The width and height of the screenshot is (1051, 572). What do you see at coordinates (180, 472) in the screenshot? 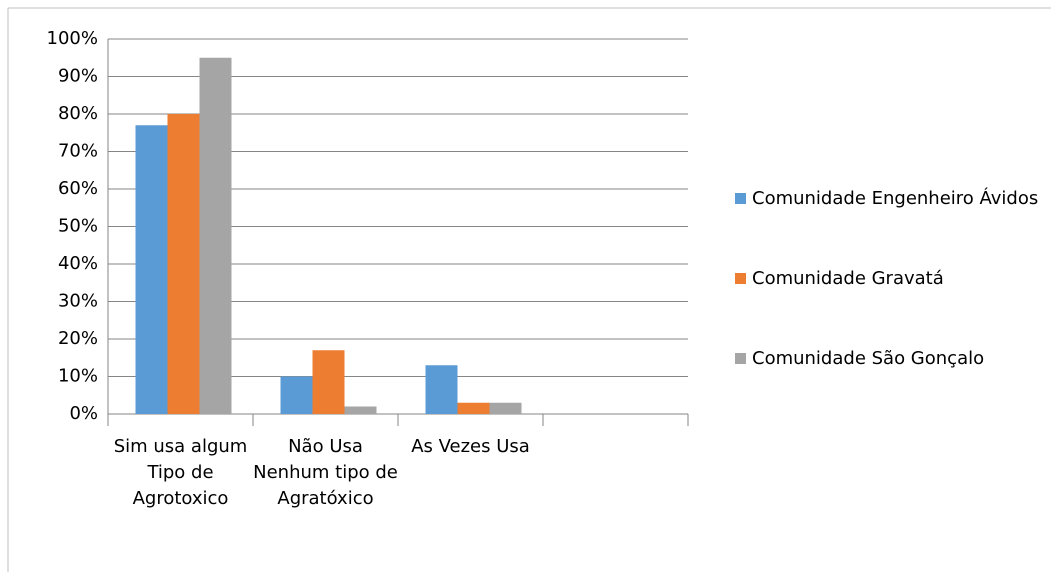
I see `x-tick-label: Sim usa algum Tipo de Agrotoxico` at bounding box center [180, 472].